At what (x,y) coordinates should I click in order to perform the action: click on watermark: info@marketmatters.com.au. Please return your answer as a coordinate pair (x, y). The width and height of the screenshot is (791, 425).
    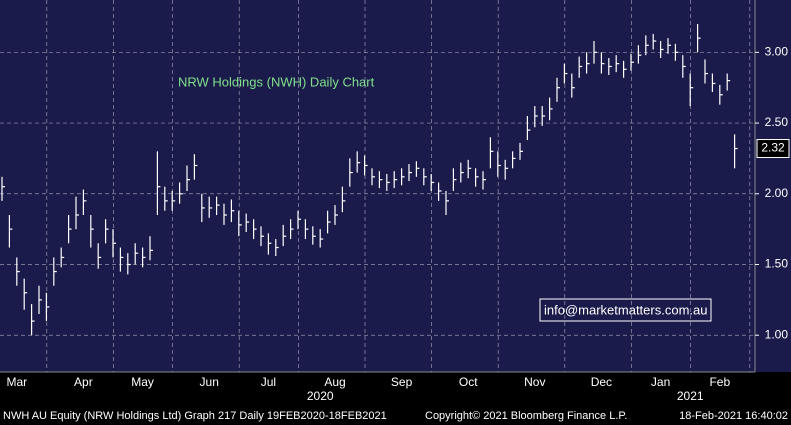
    Looking at the image, I should click on (625, 309).